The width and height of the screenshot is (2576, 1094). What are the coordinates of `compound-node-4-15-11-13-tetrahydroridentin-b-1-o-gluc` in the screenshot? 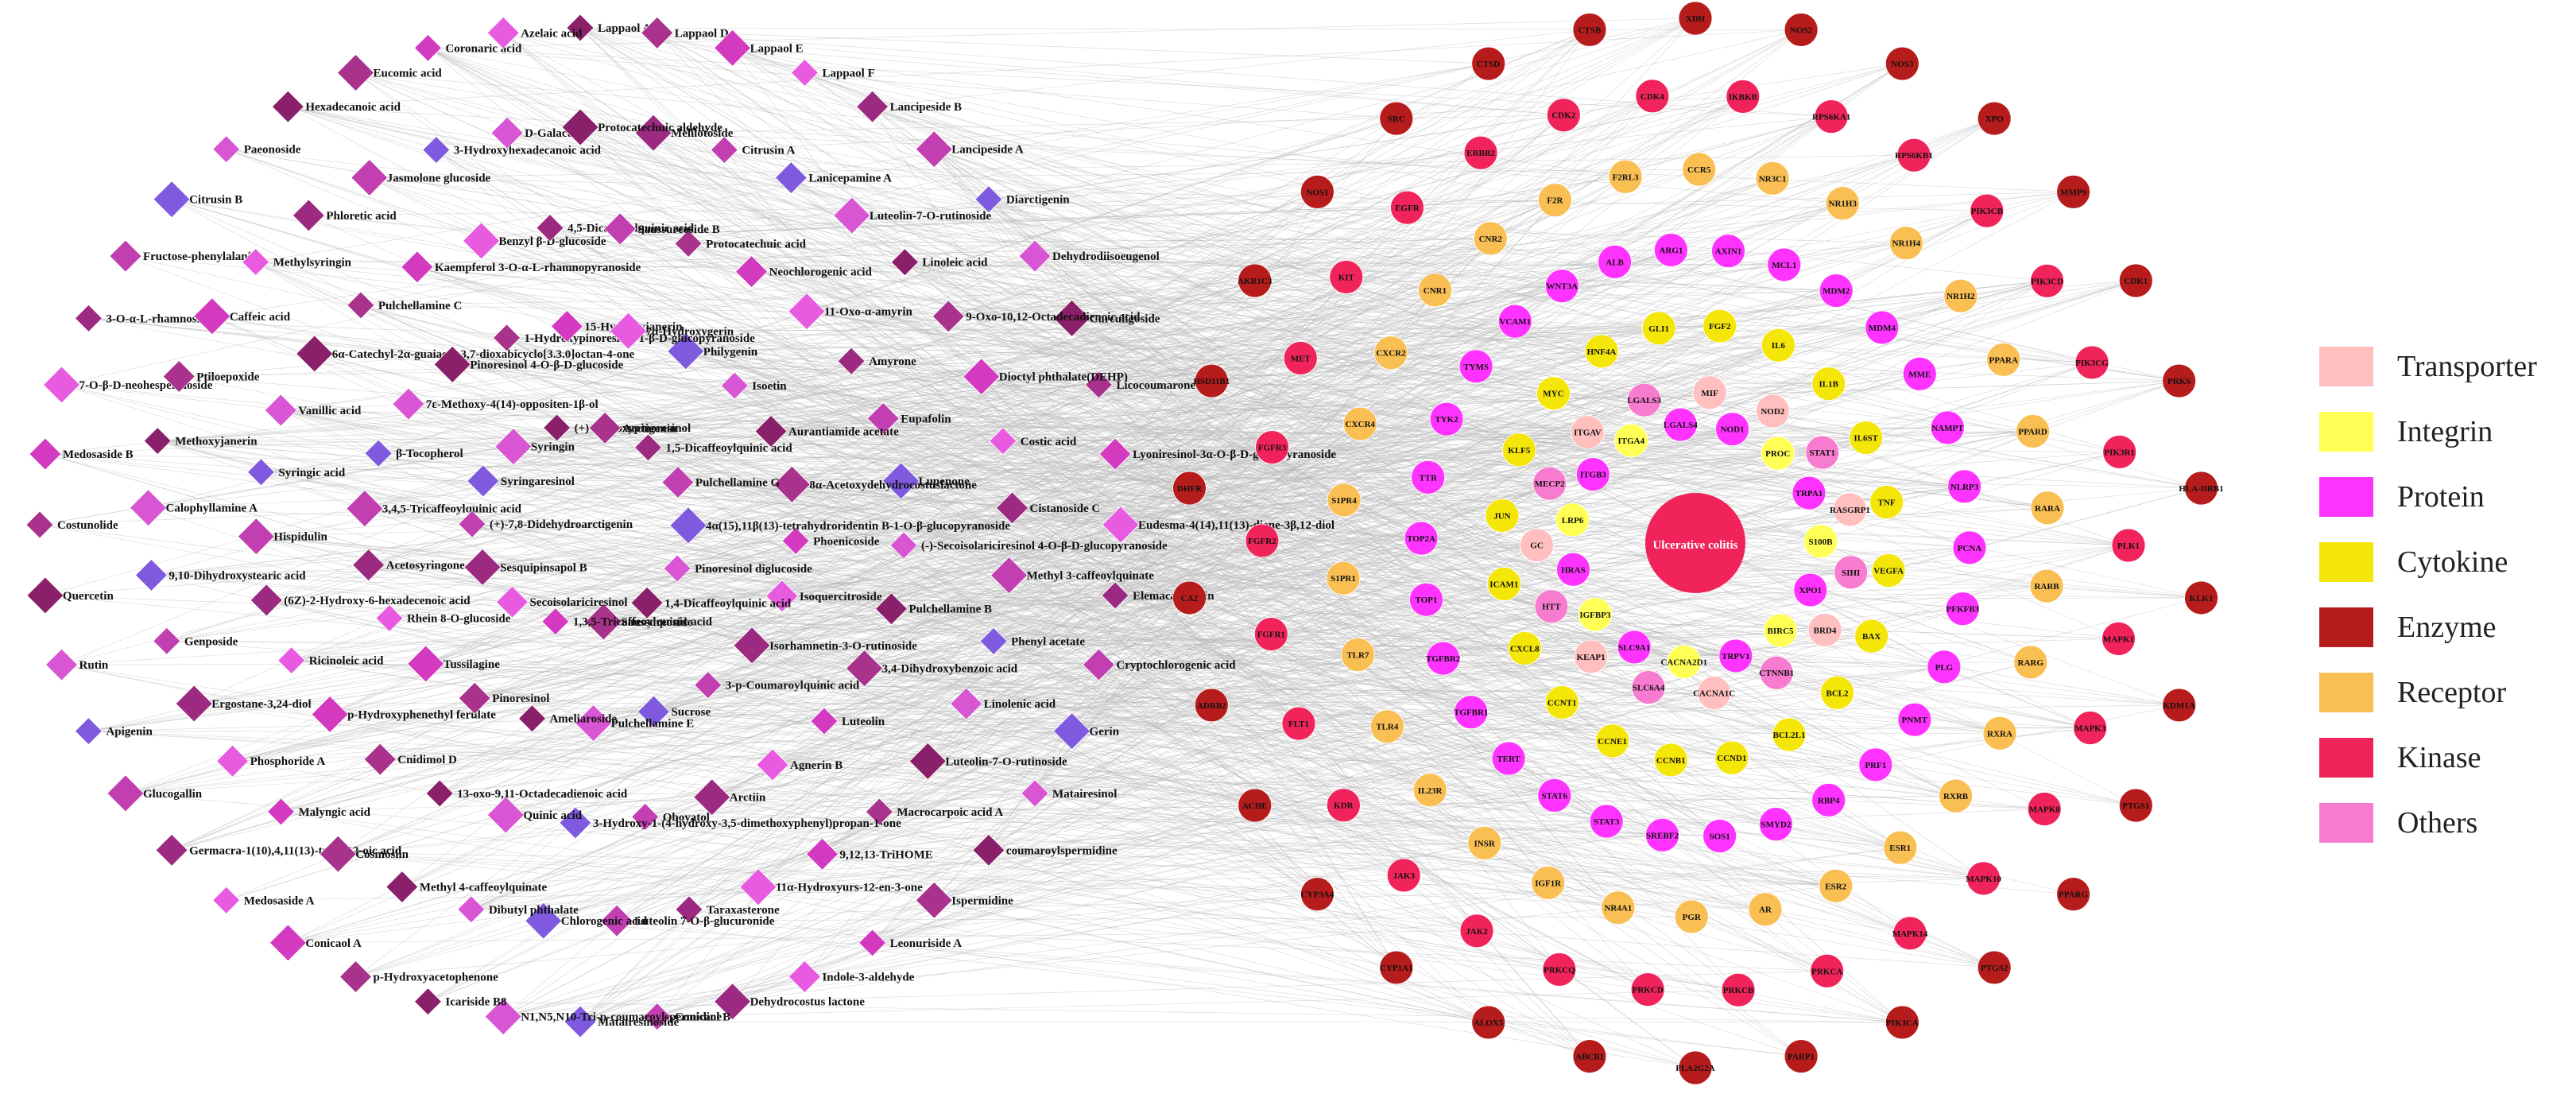 It's located at (688, 525).